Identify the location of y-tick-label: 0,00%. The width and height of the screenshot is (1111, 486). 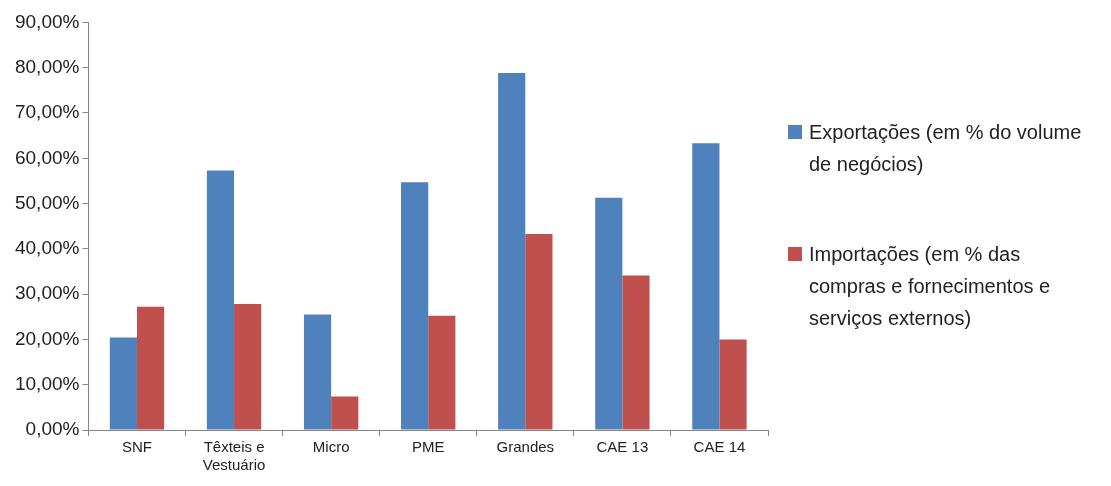
(52, 429).